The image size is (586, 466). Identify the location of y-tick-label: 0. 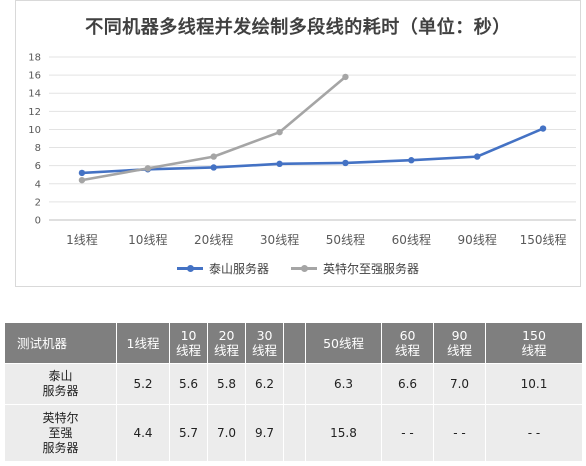
(38, 221).